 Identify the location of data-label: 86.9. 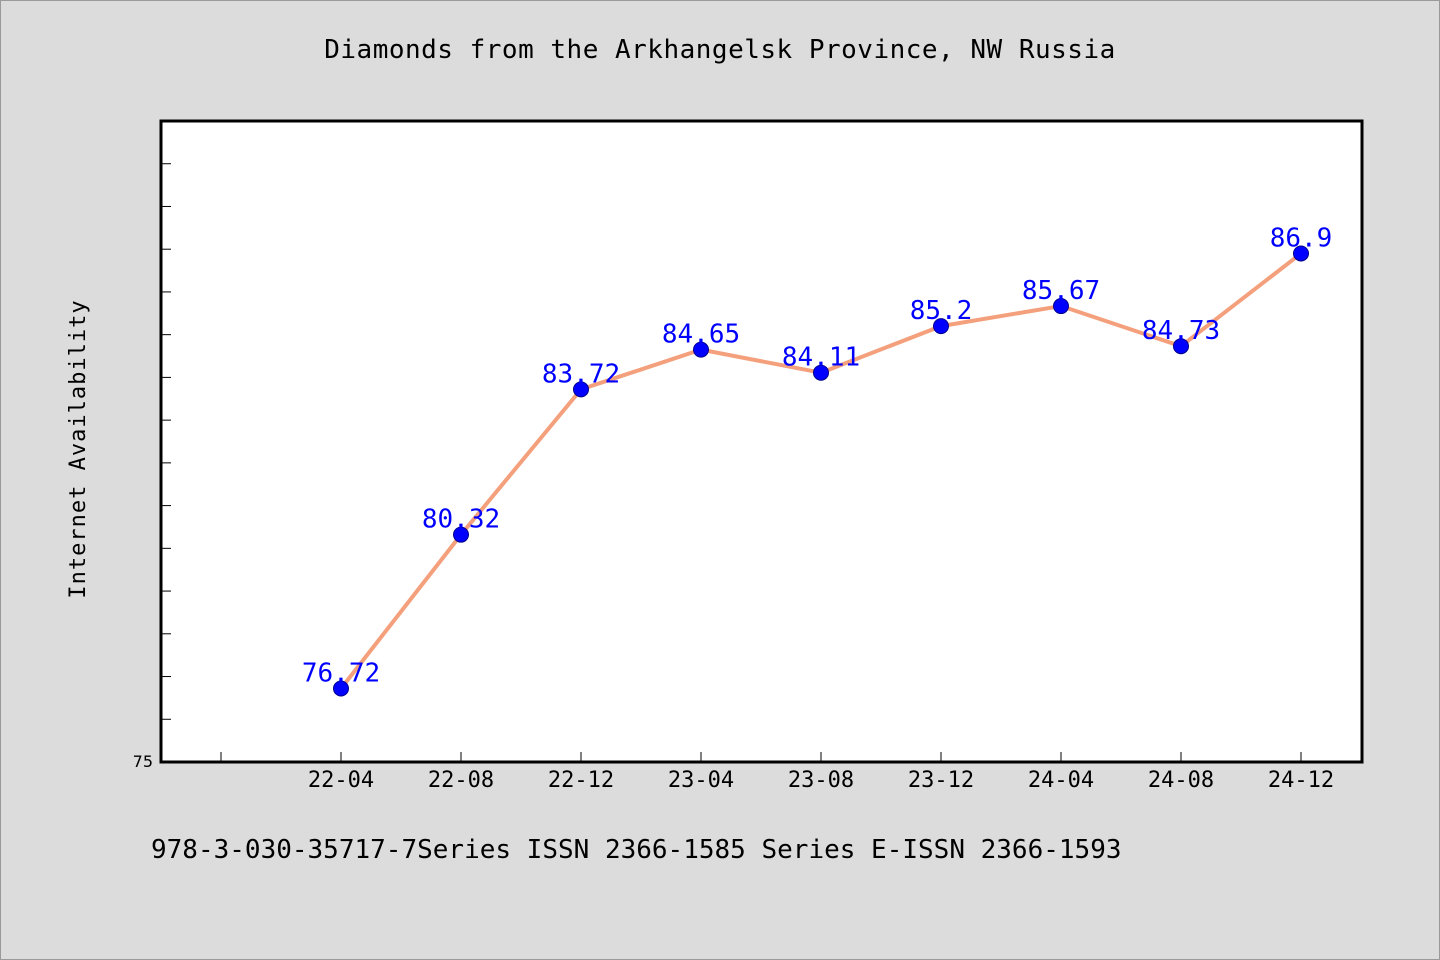
(1301, 238).